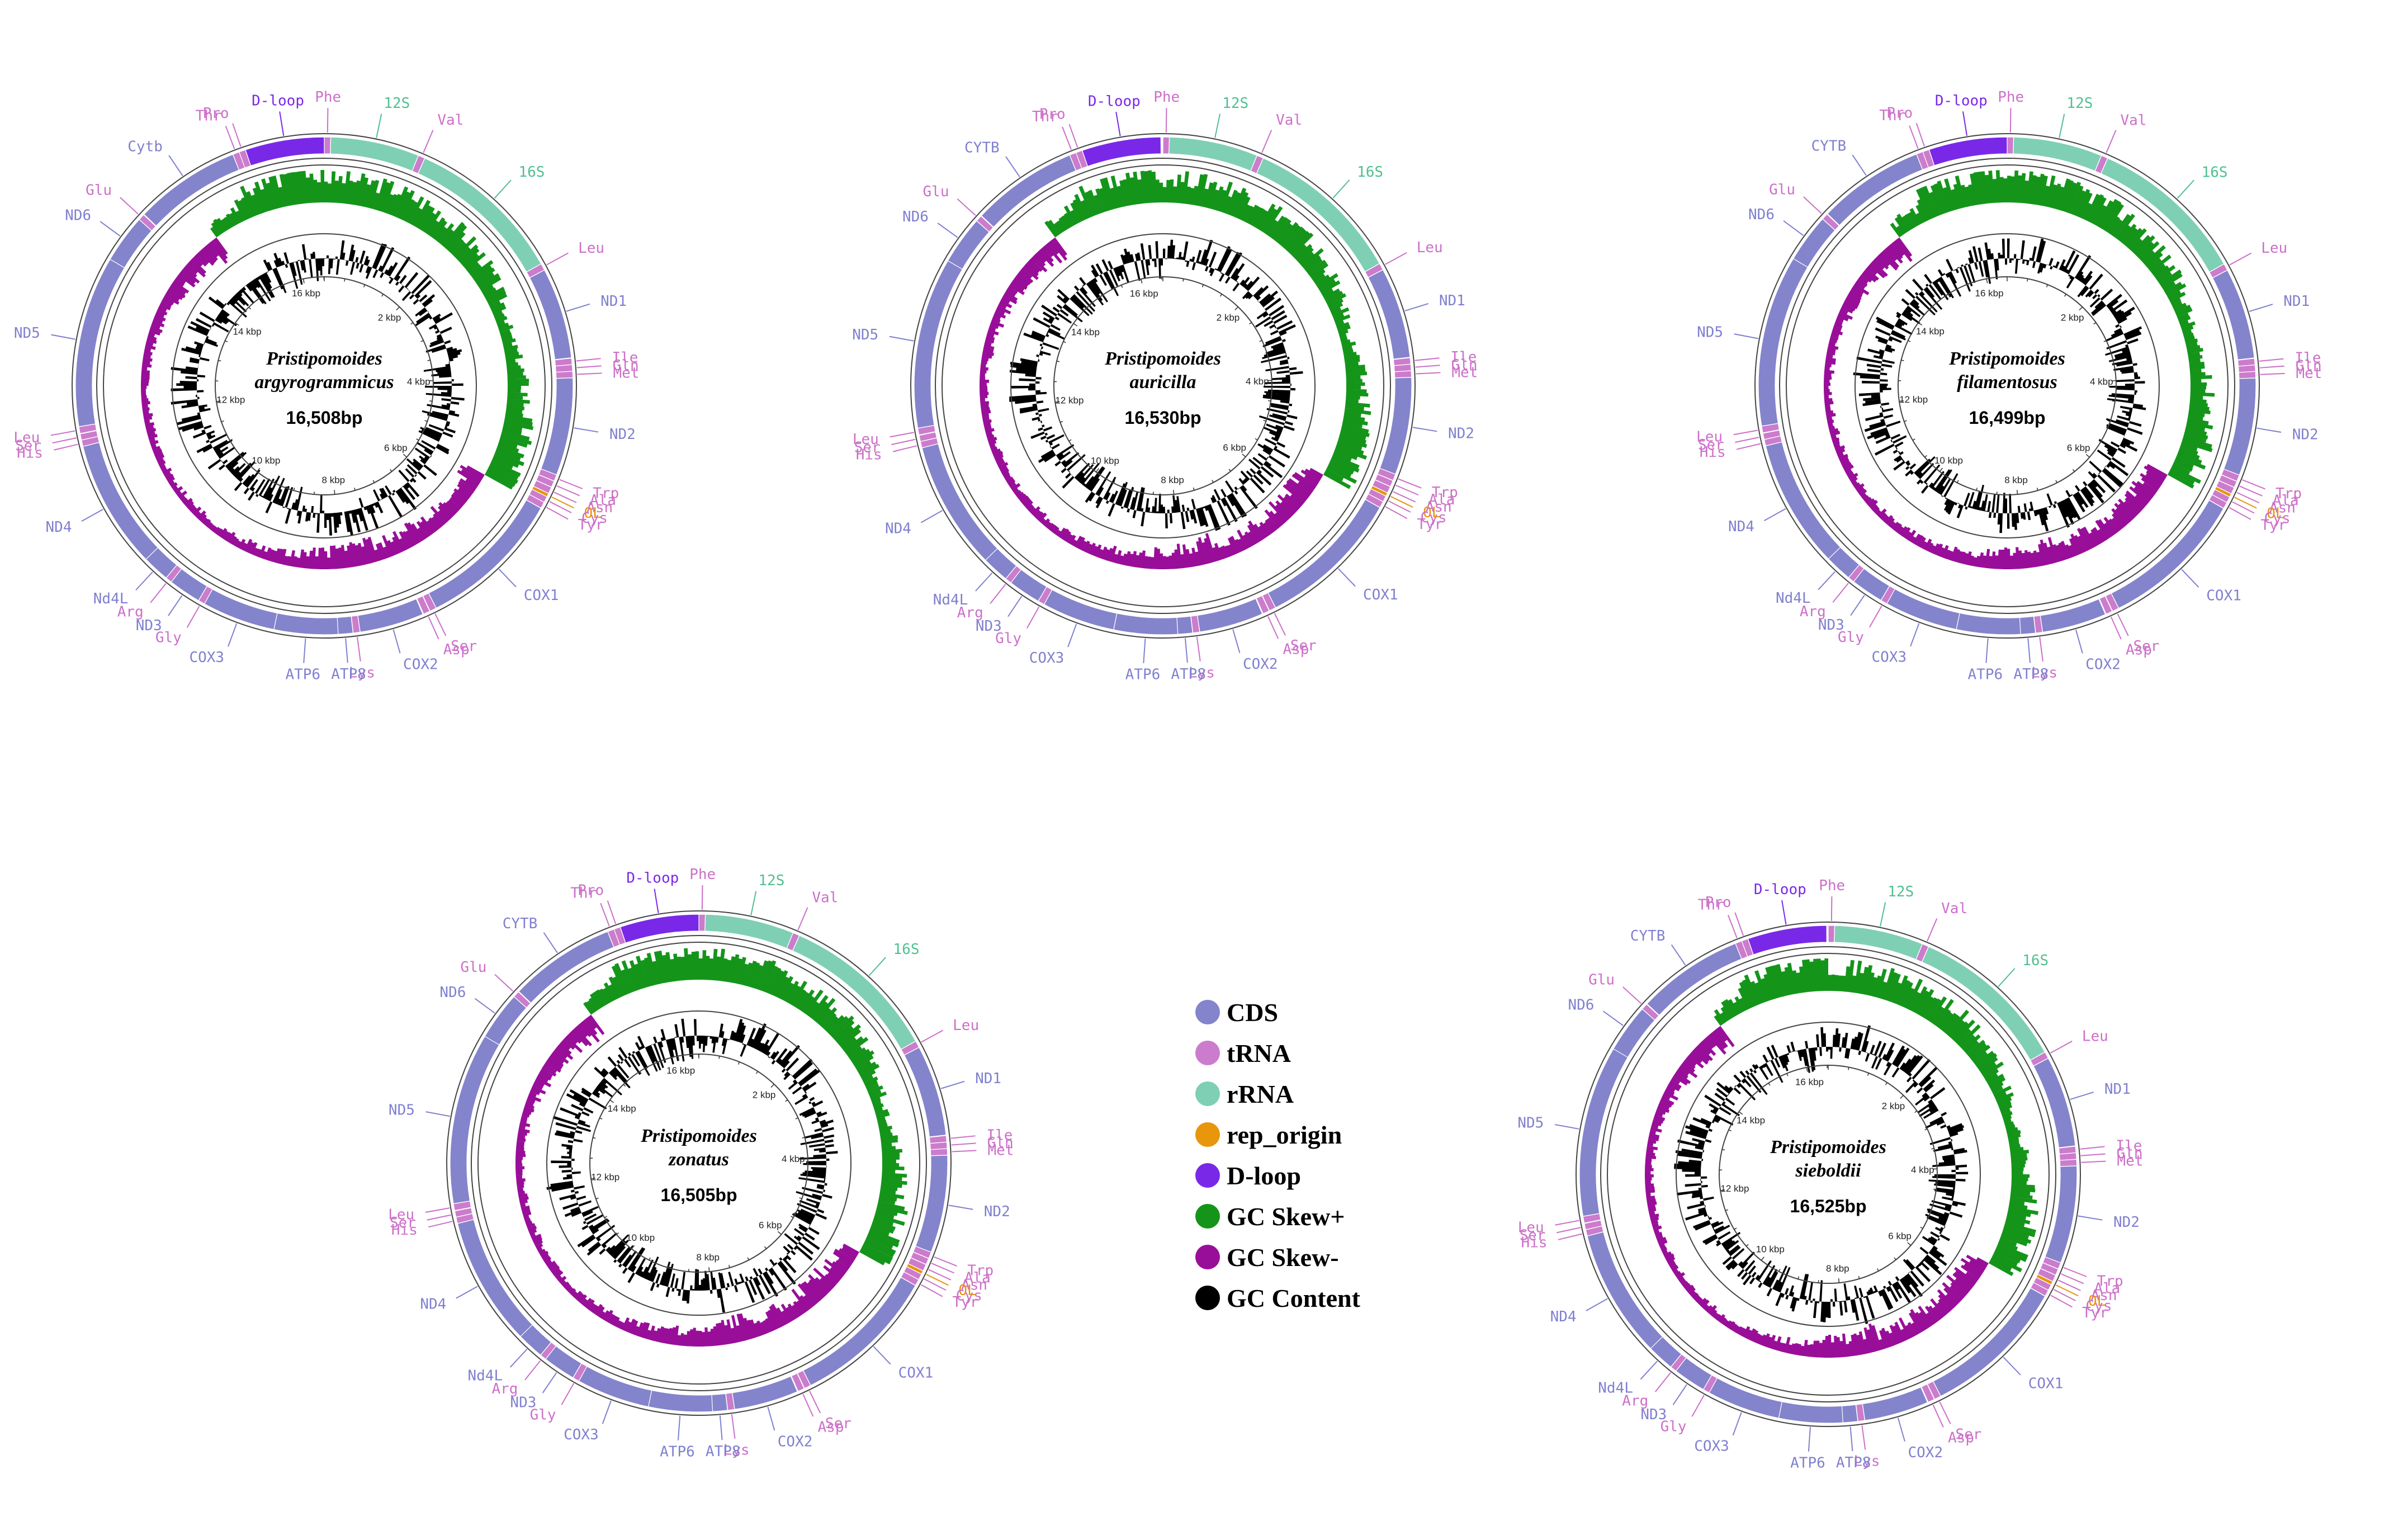 This screenshot has width=2408, height=1540. Describe the element at coordinates (1829, 1174) in the screenshot. I see `gene-features` at that location.